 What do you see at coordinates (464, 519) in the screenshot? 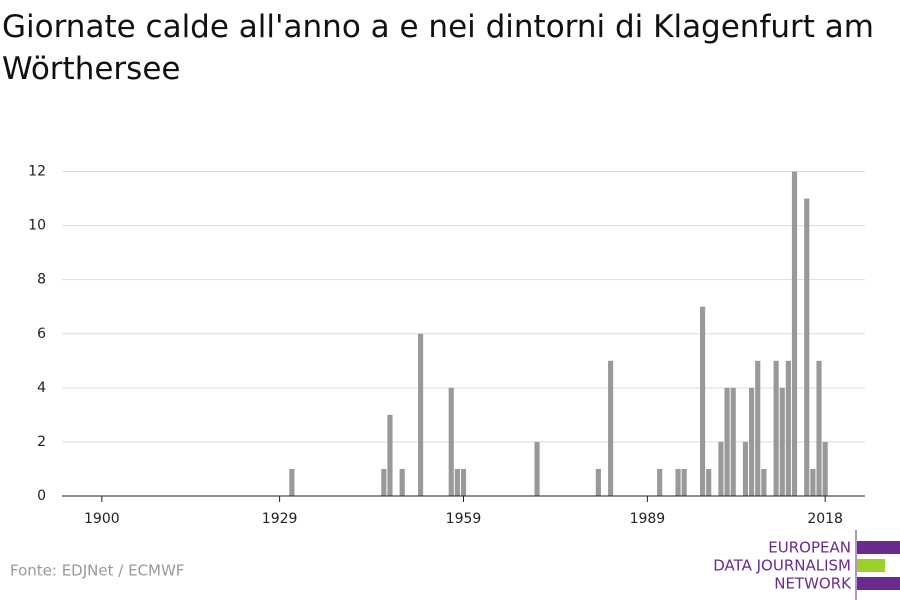
I see `x-tick-label: 1959` at bounding box center [464, 519].